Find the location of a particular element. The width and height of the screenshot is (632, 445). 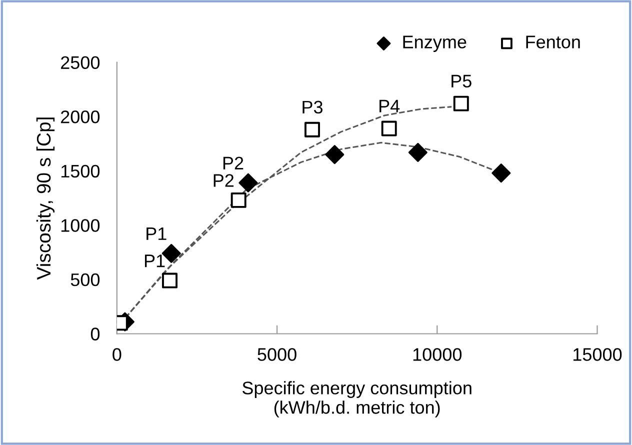

y-tick-label: 0 is located at coordinates (95, 334).